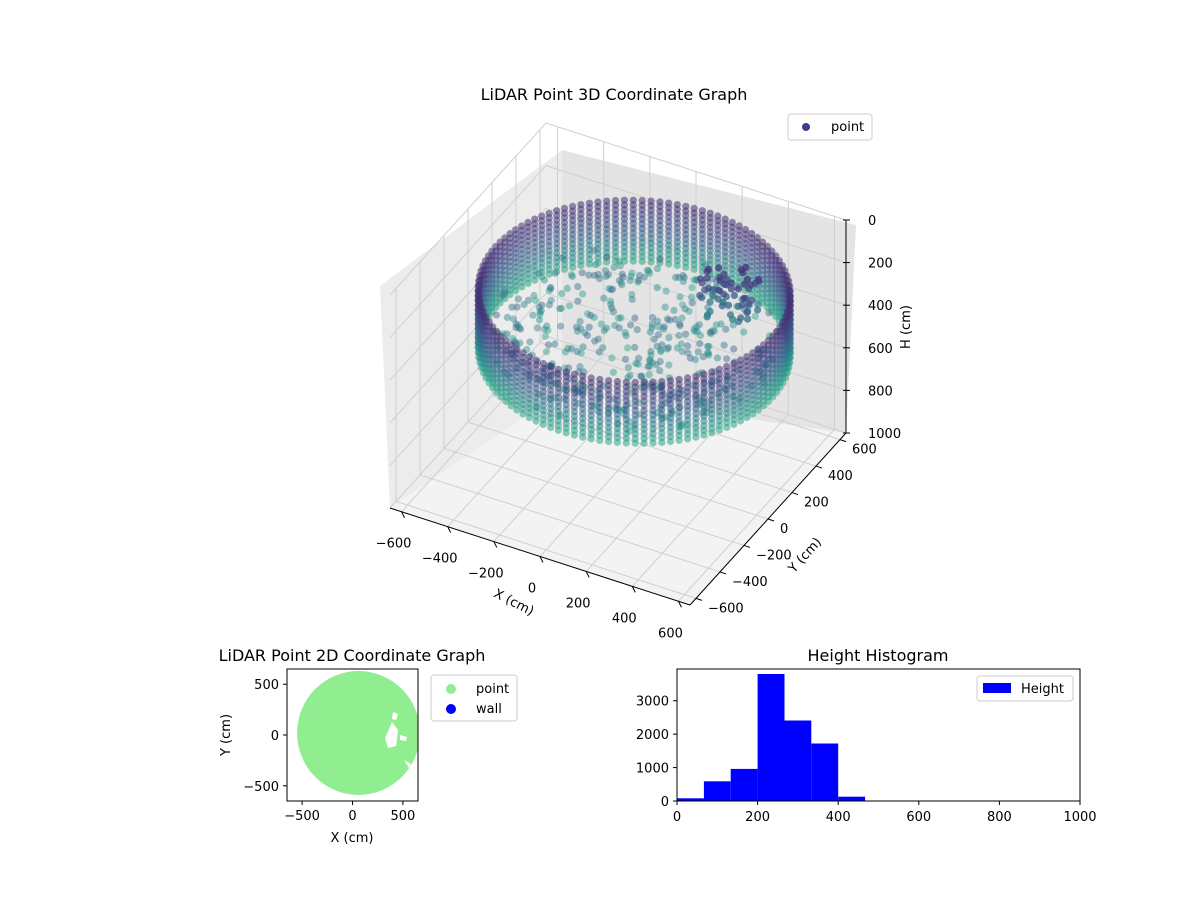 This screenshot has width=1200, height=900. I want to click on chart-3d-title: LiDAR Point 3D Coordinate Graph, so click(614, 94).